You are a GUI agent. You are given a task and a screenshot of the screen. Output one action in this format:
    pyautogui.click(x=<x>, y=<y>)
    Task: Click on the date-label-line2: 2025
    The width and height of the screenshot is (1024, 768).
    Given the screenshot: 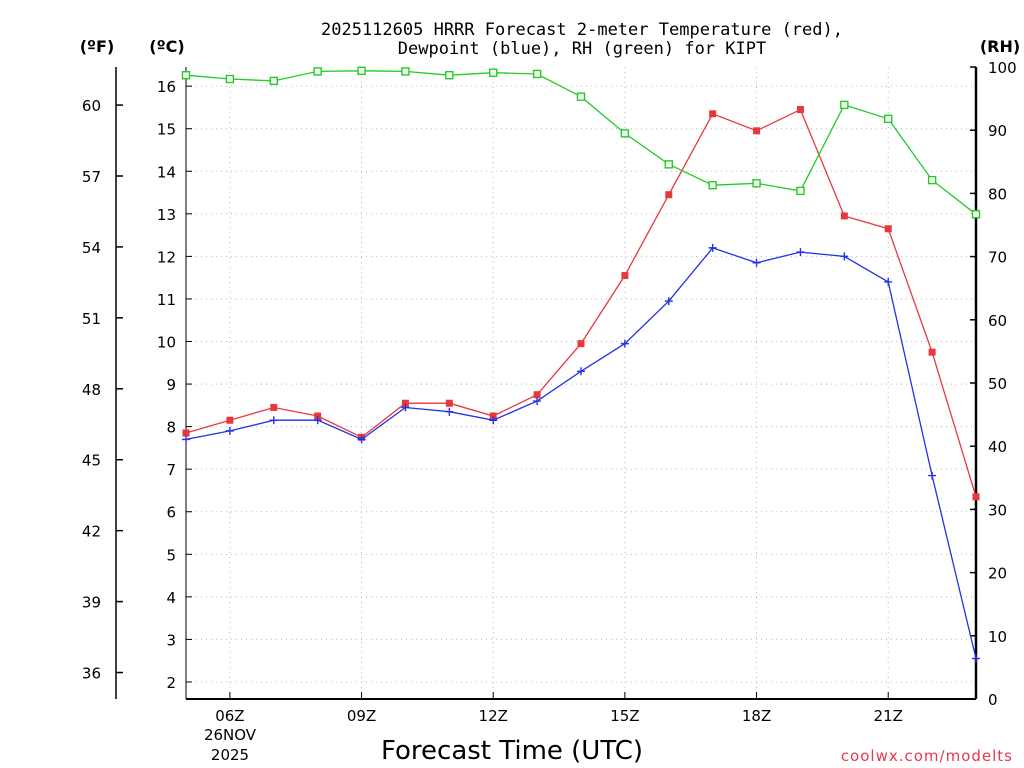 What is the action you would take?
    pyautogui.click(x=230, y=755)
    